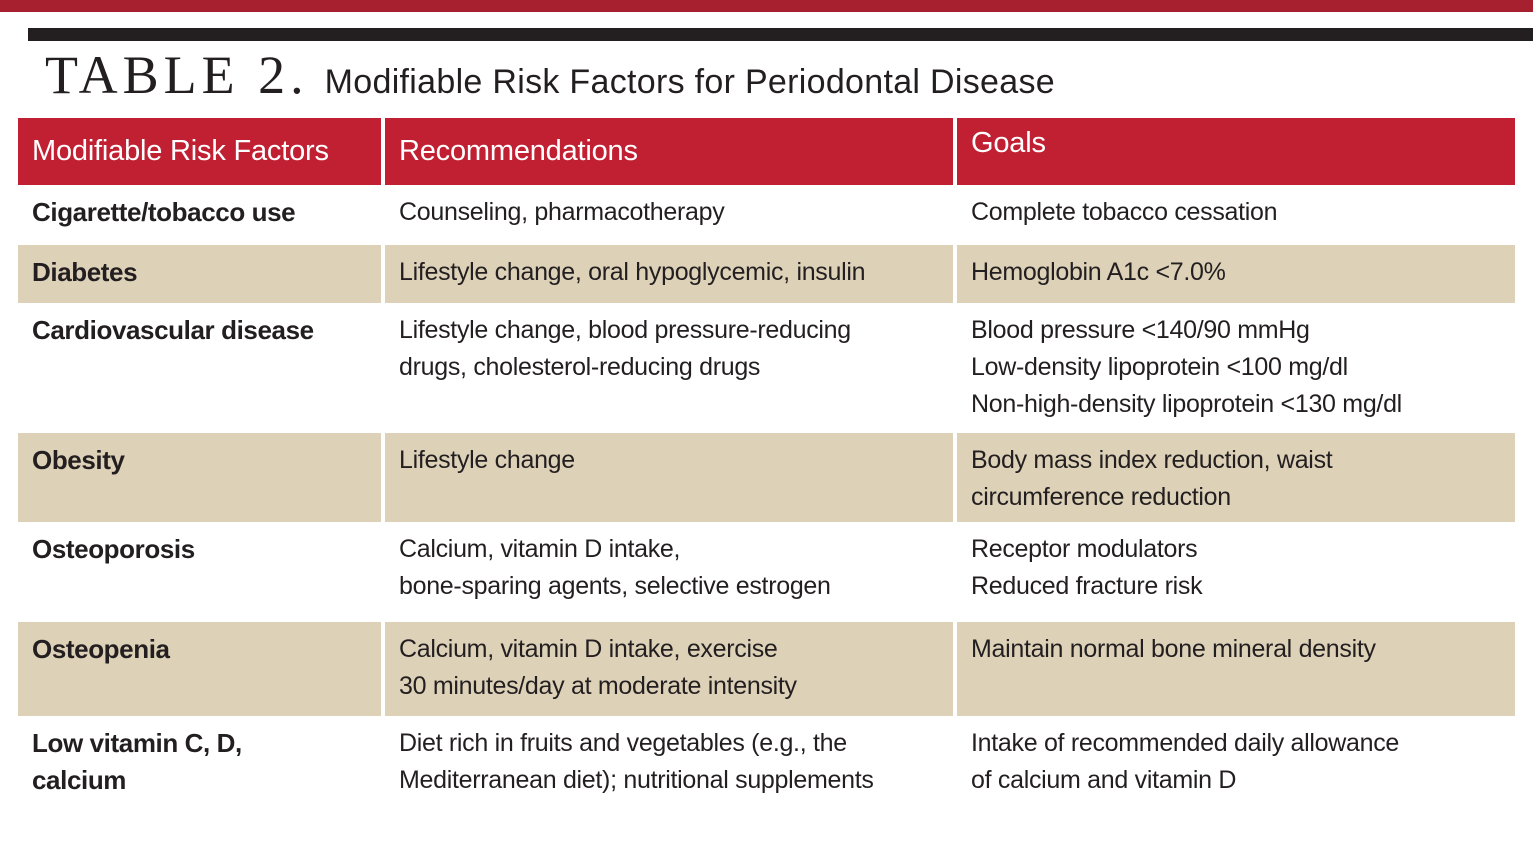 The image size is (1533, 859). Describe the element at coordinates (164, 212) in the screenshot. I see `cell-factor: Cigarette/tobacco use` at that location.